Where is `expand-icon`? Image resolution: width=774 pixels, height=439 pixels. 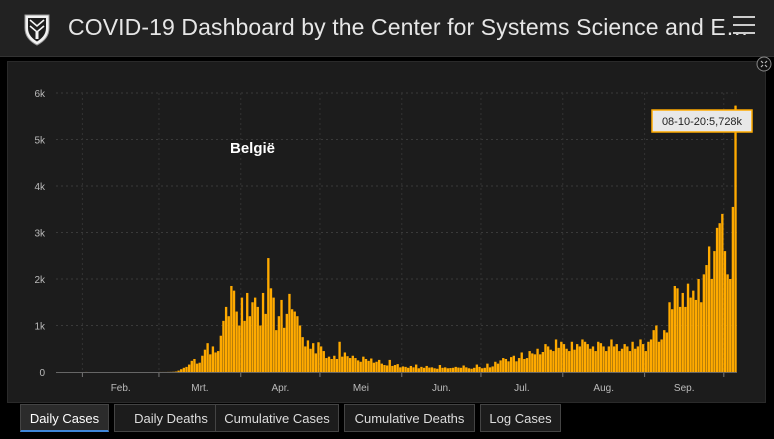
expand-icon is located at coordinates (764, 64).